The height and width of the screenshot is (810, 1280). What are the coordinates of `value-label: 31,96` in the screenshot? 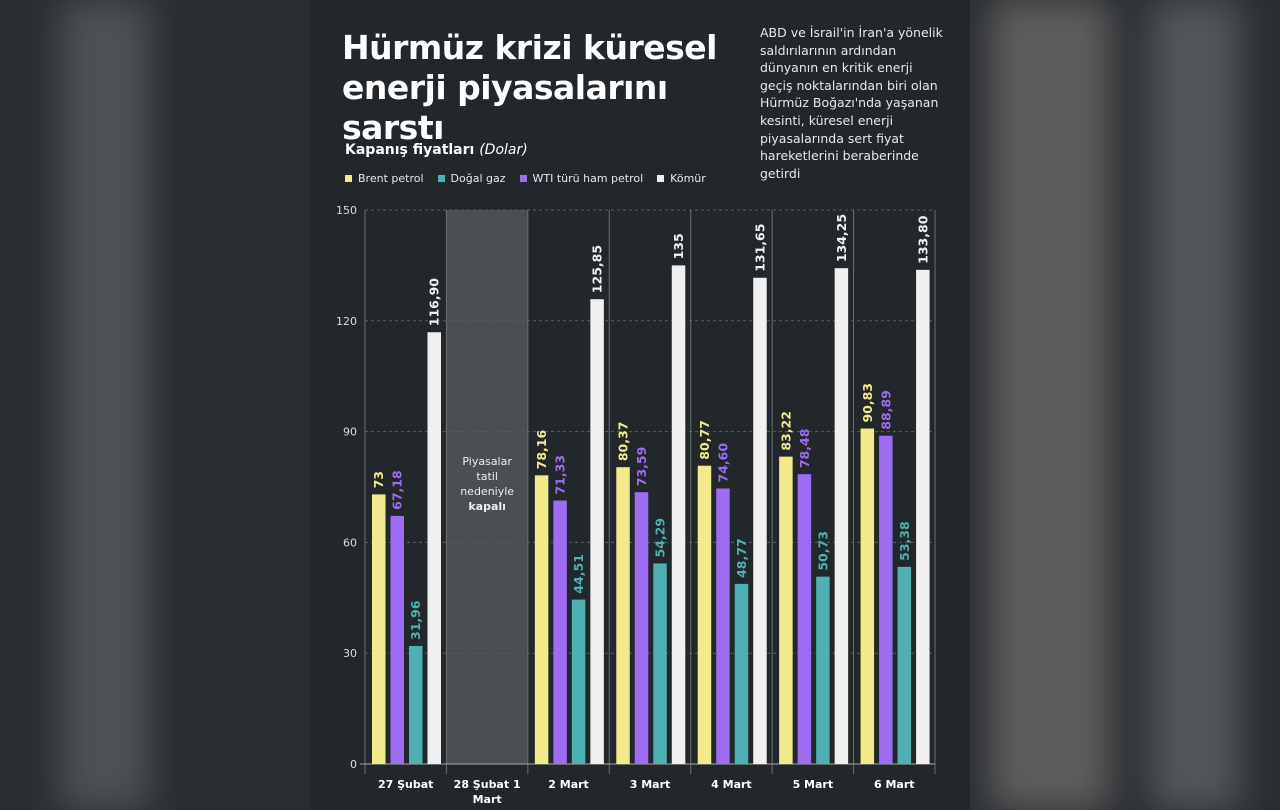 It's located at (415, 620).